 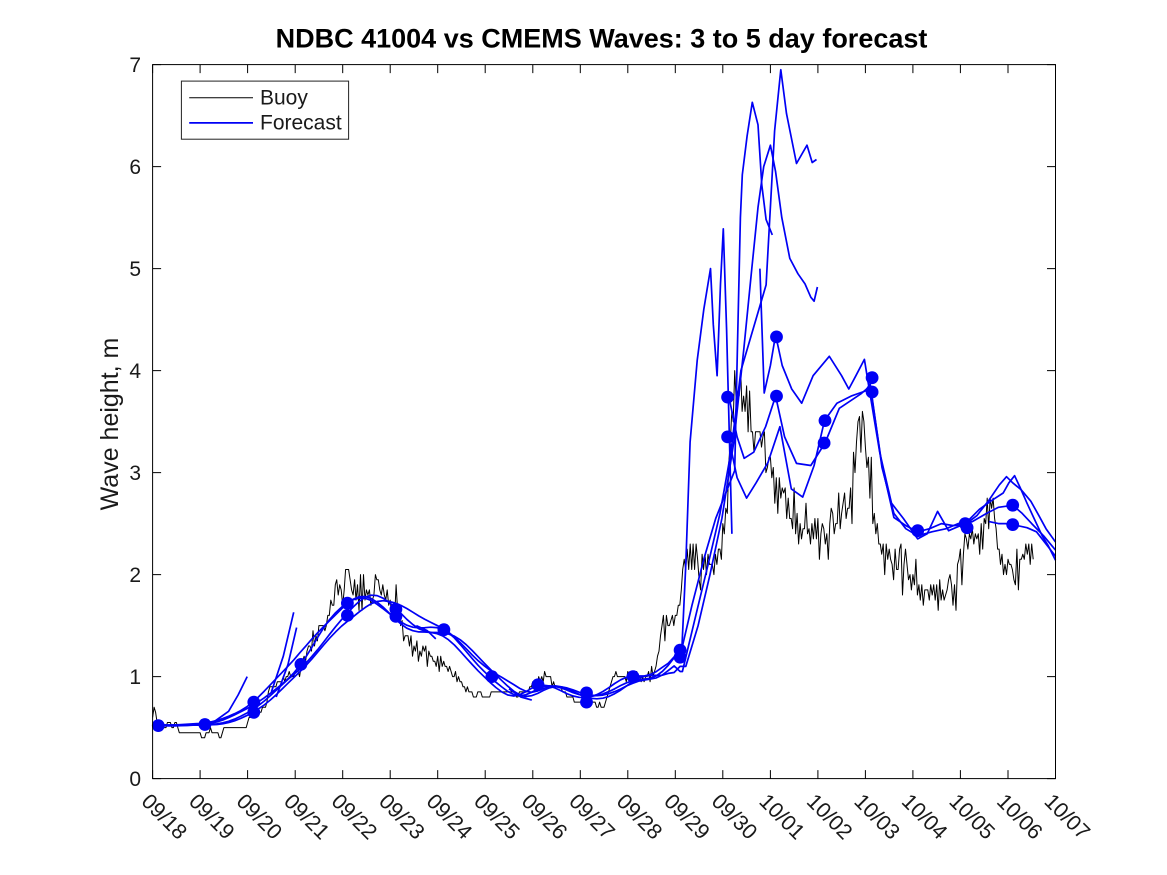 I want to click on svg-text: 0, so click(x=135, y=779).